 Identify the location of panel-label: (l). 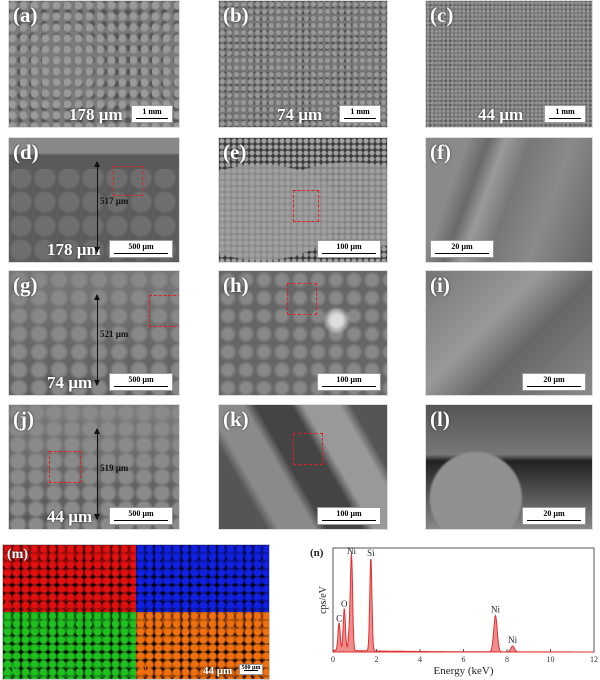
(440, 419).